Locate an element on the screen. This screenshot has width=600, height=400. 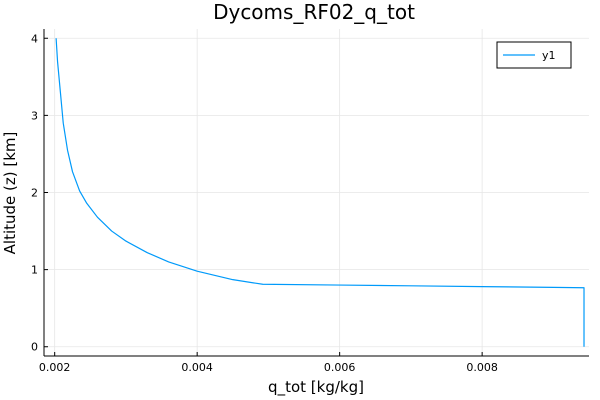
legend-label-y1: y1 is located at coordinates (549, 55).